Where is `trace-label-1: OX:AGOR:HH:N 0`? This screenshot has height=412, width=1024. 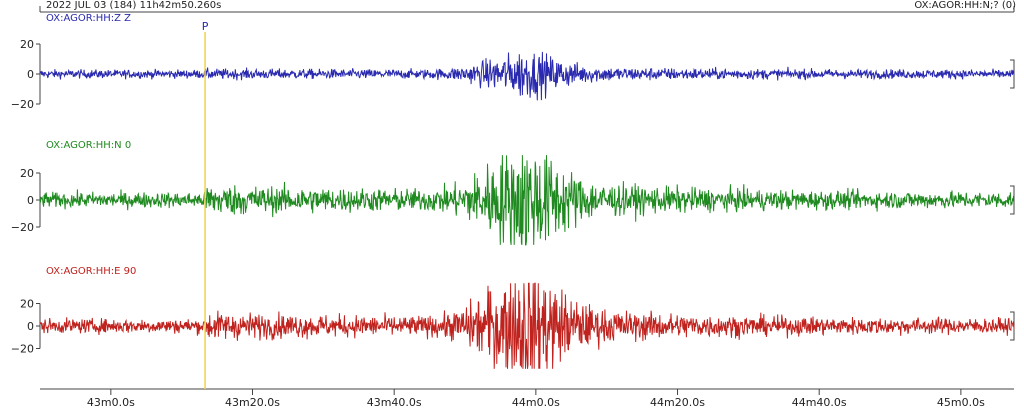
trace-label-1: OX:AGOR:HH:N 0 is located at coordinates (88, 145).